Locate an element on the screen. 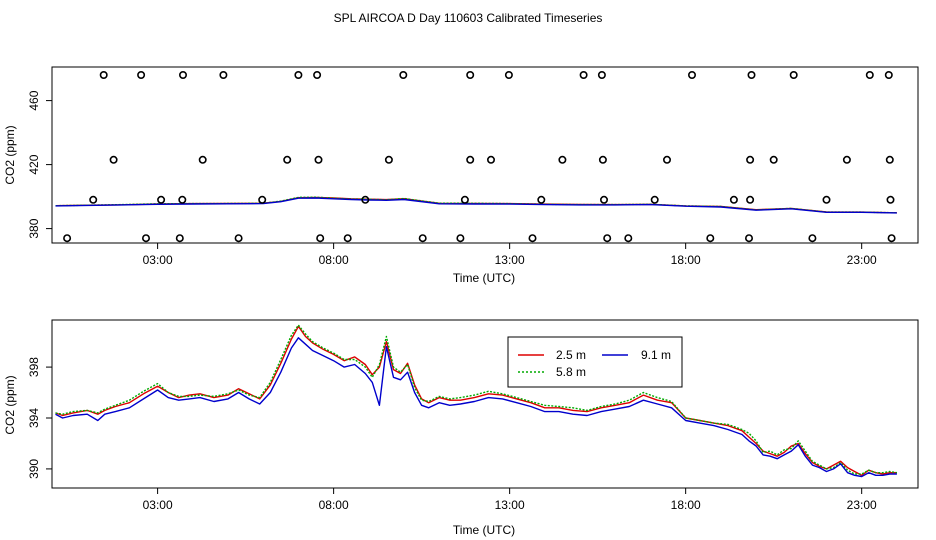 The width and height of the screenshot is (936, 540). top-y-tick-label-2: 460 is located at coordinates (34, 100).